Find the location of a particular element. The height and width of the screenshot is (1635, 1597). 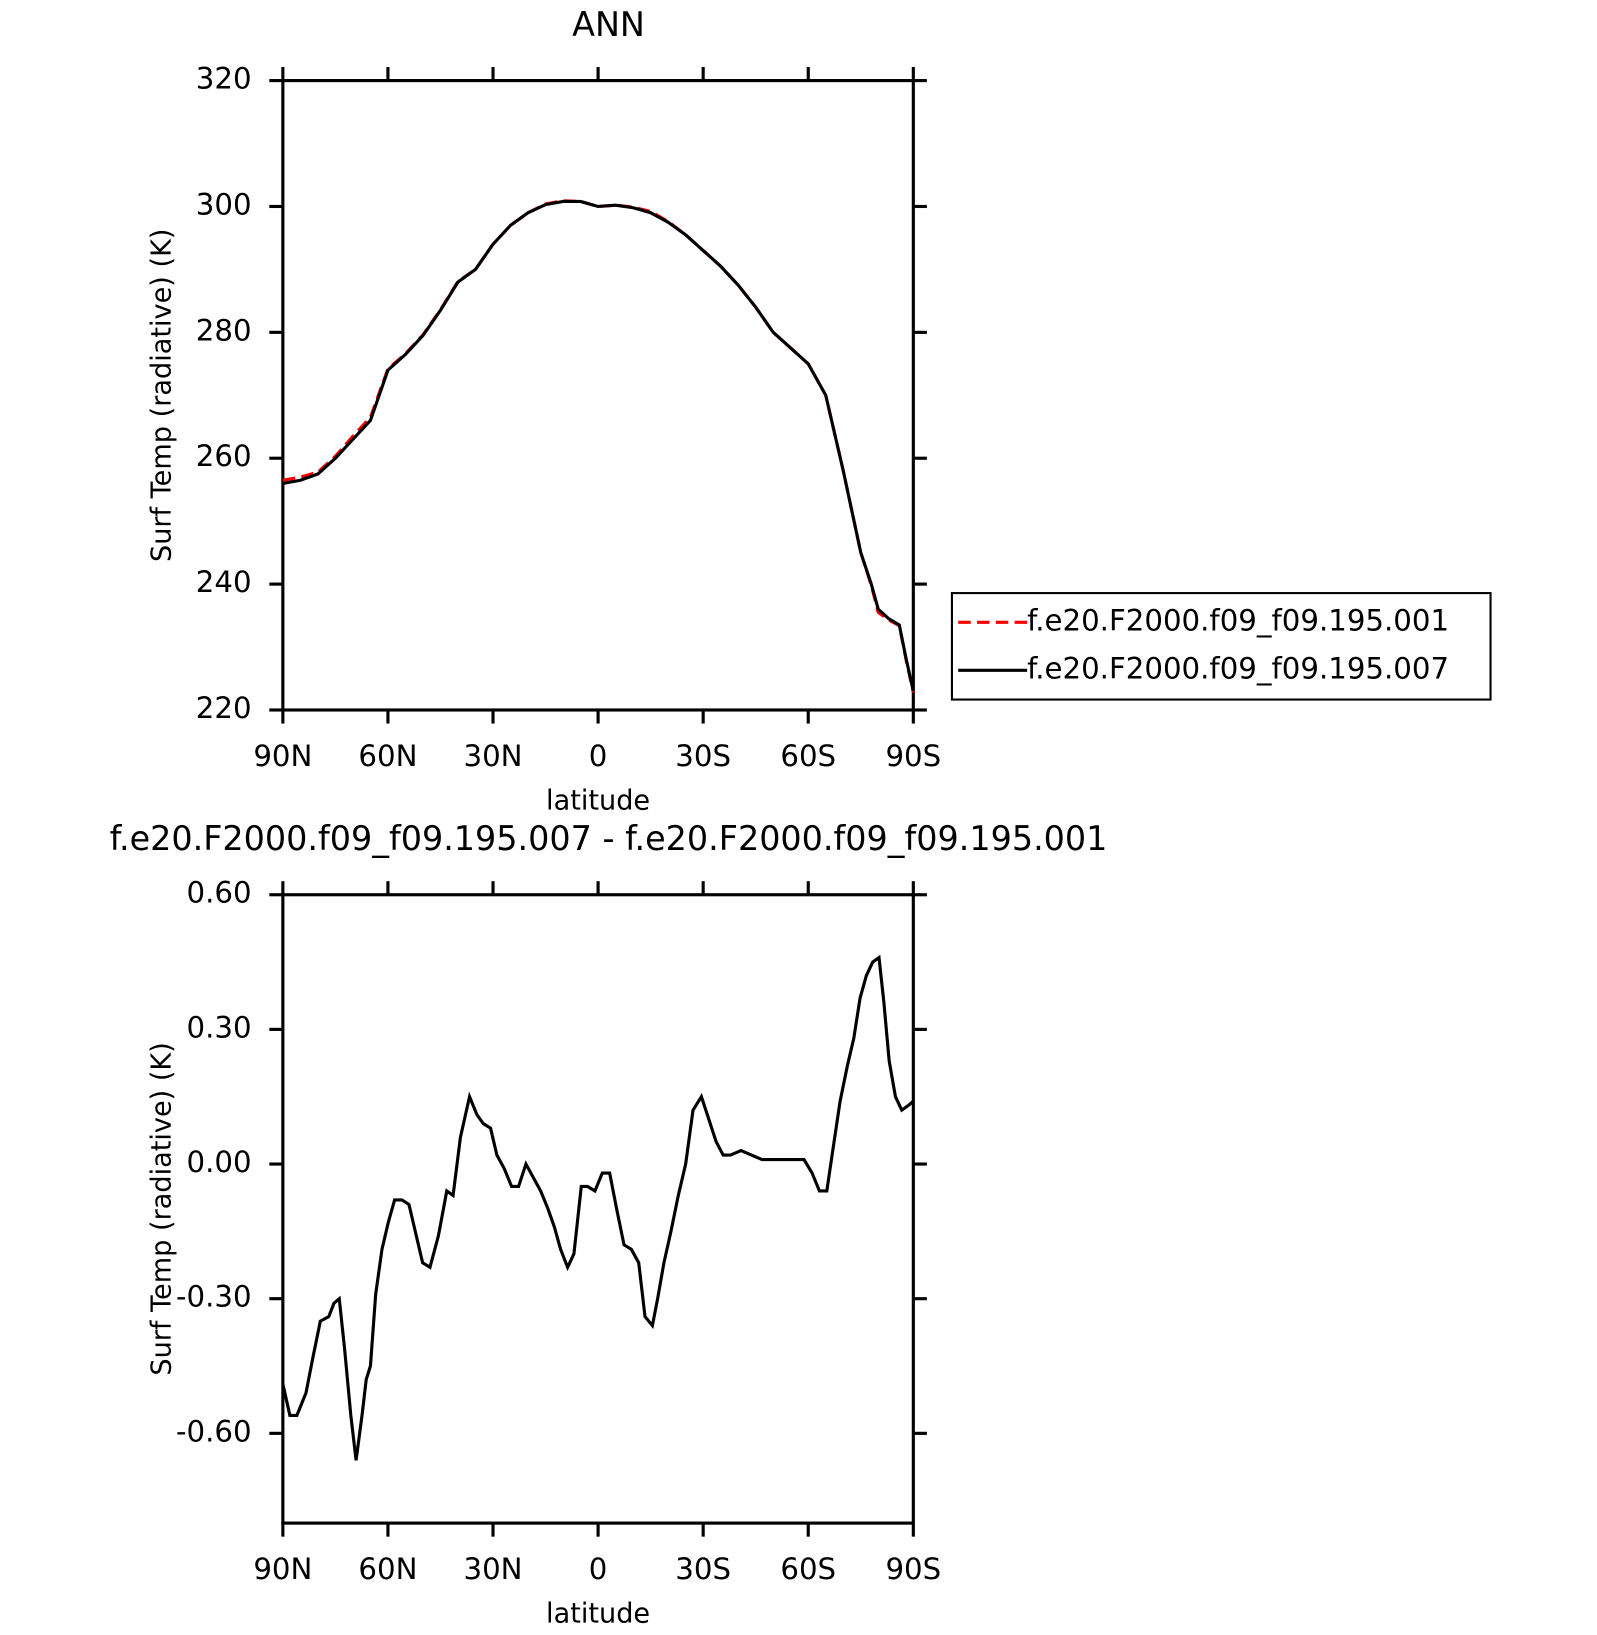

y-tick-label: 220 is located at coordinates (224, 708).